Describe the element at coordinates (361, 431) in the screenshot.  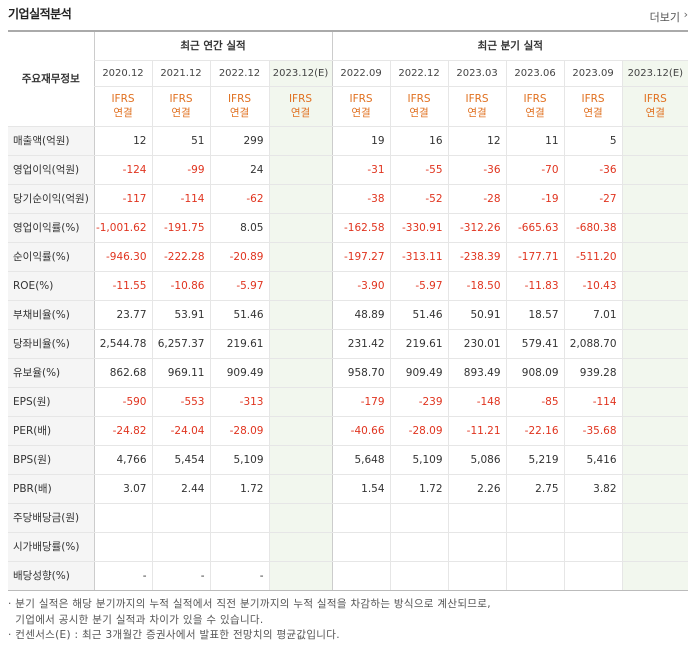
I see `value-cell: -40.66` at that location.